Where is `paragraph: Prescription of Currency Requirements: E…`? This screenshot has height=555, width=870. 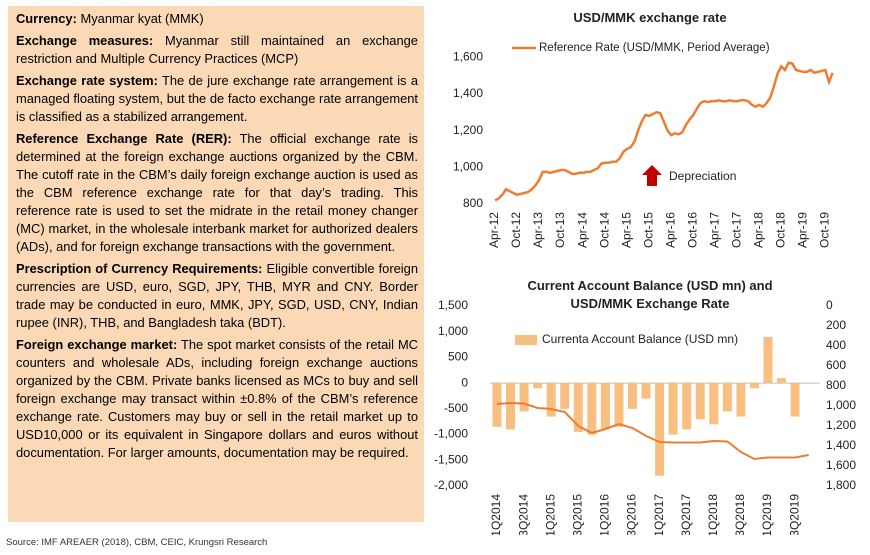
paragraph: Prescription of Currency Requirements: E… is located at coordinates (217, 296).